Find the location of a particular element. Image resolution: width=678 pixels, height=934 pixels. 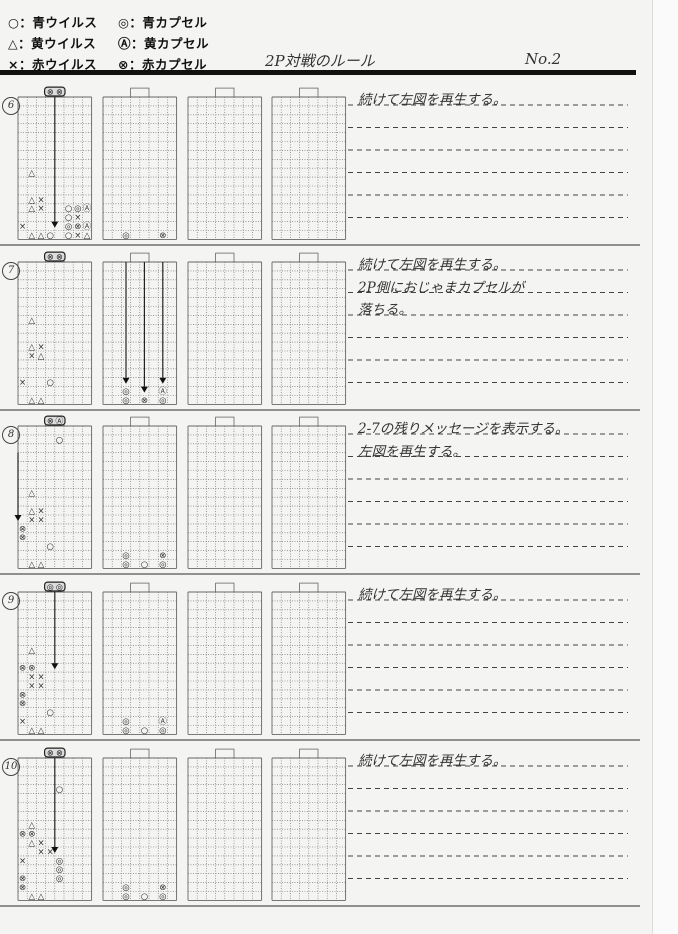

handwritten-note: 落ちる。 is located at coordinates (385, 310).